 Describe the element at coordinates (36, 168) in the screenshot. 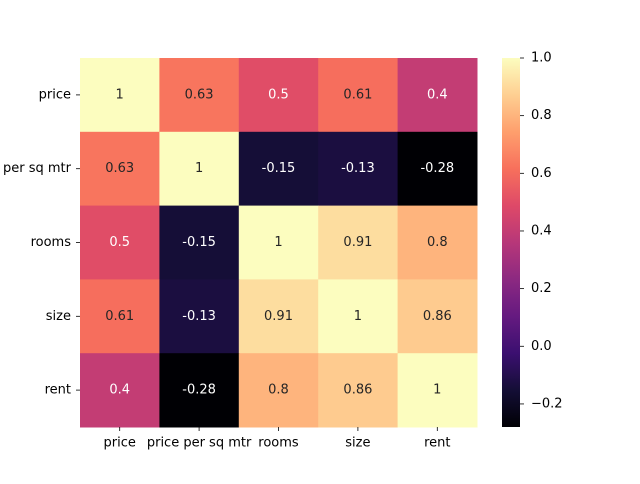

I see `y-tick-label: price per sq mtr` at that location.